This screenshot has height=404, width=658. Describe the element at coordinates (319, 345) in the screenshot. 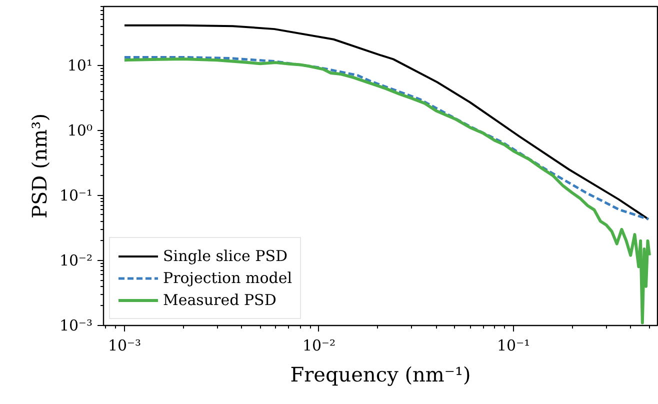

I see `x-tick-label: 10⁻²` at that location.